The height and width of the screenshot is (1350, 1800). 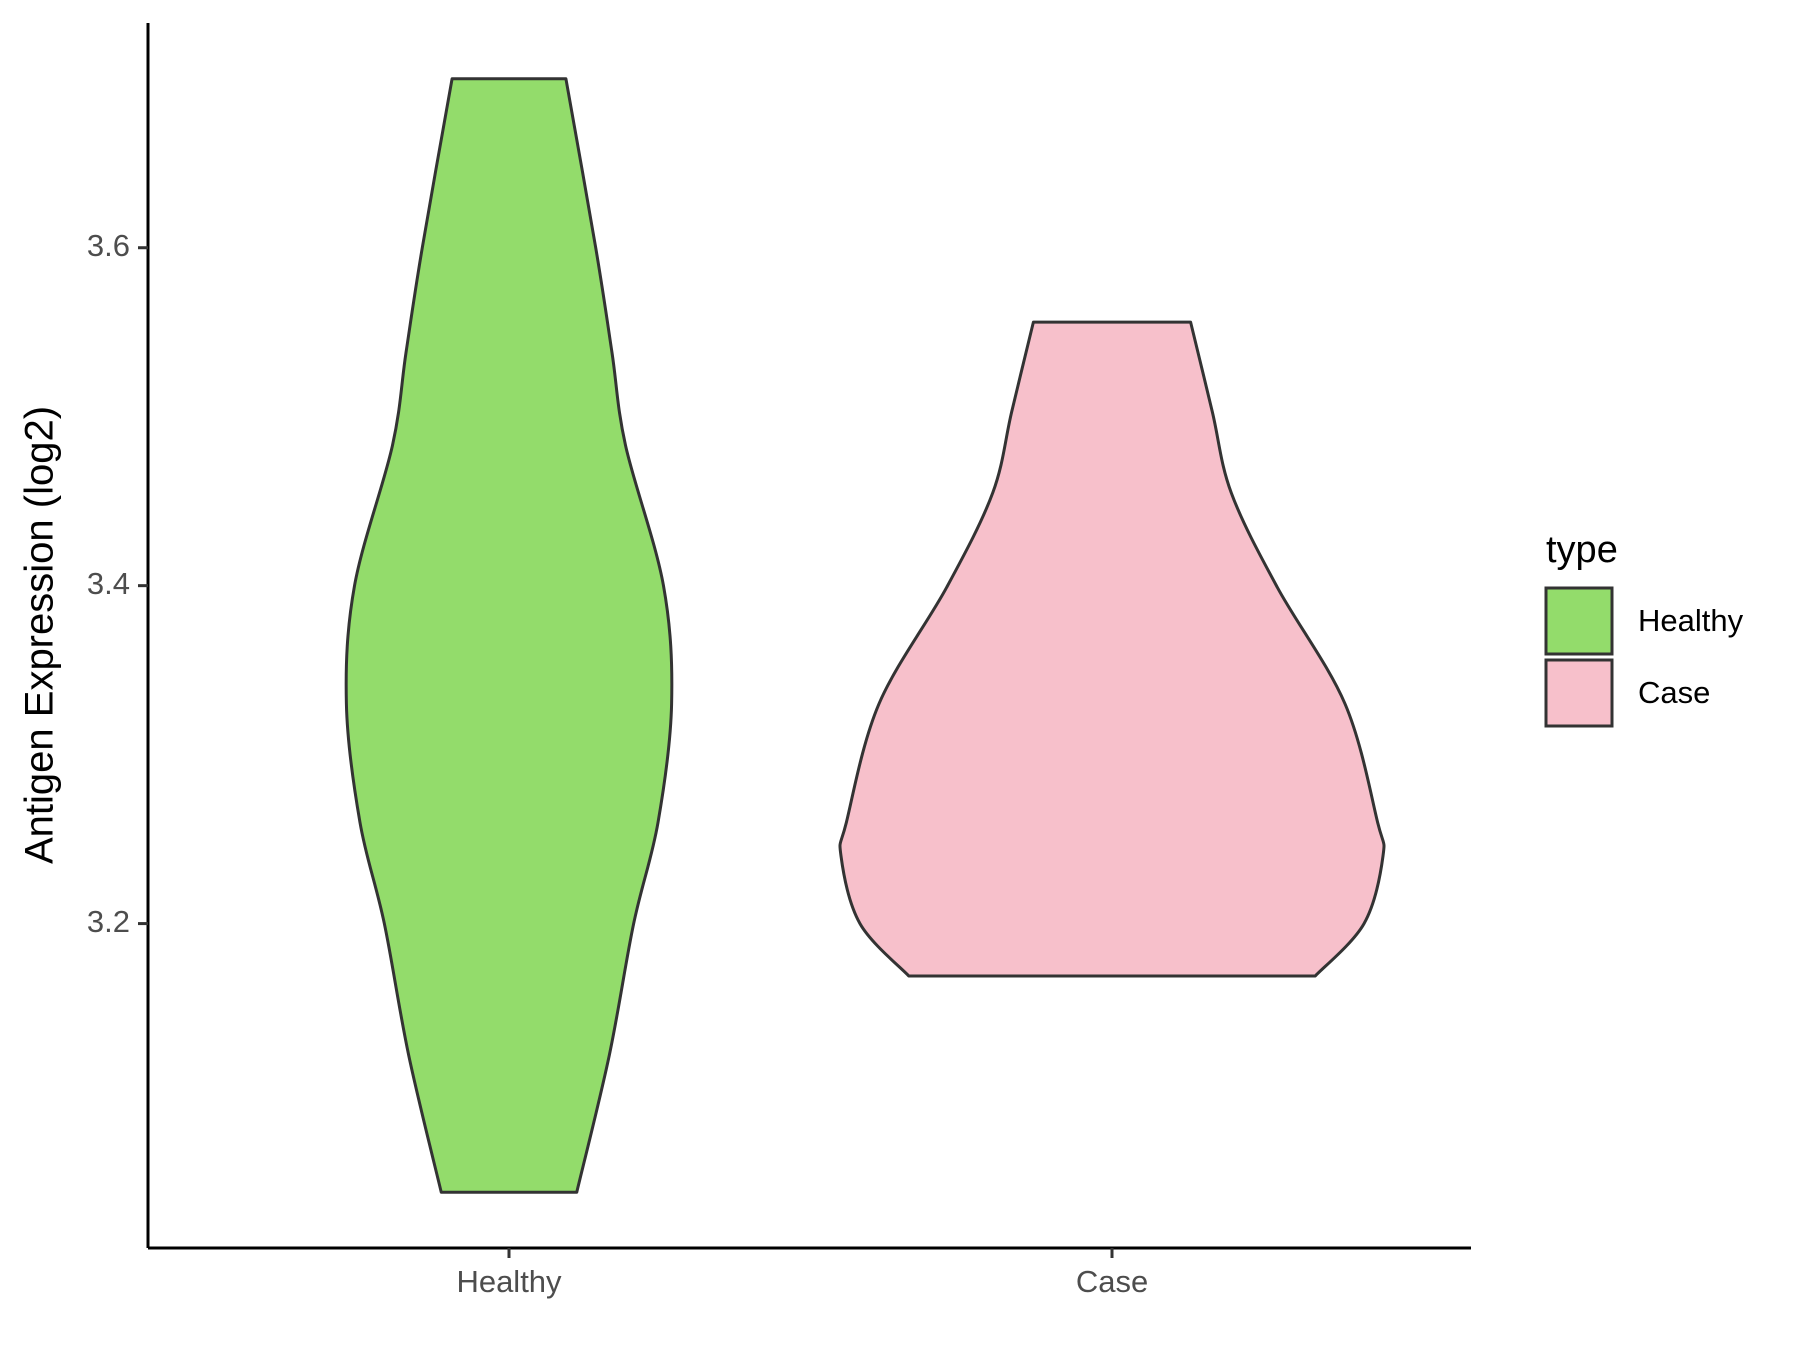 I want to click on legend-label: Healthy, so click(x=1691, y=620).